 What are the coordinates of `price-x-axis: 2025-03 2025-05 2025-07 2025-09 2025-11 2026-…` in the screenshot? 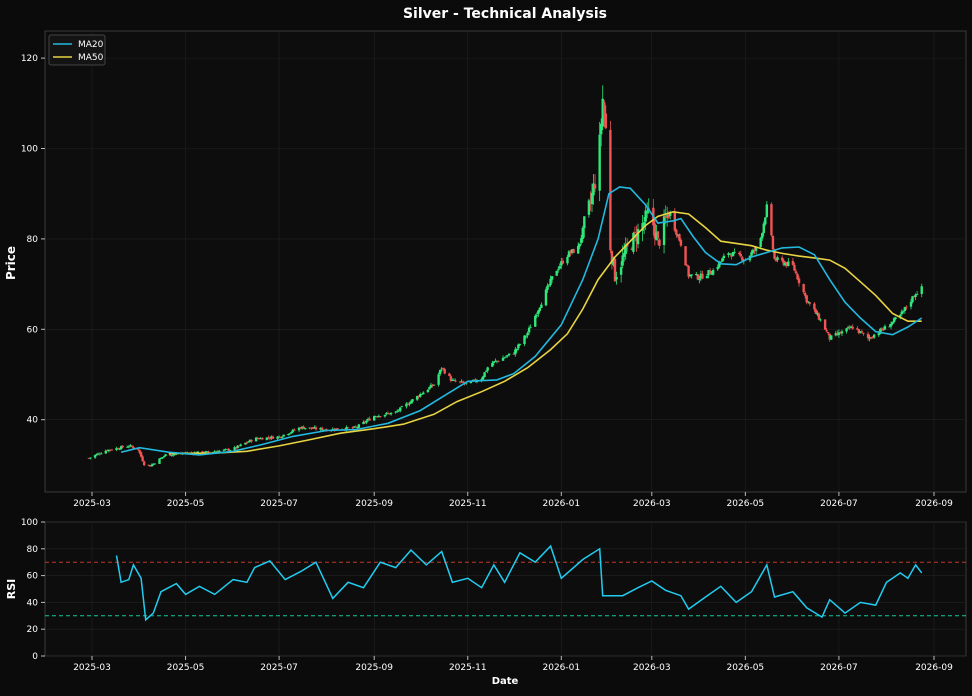 It's located at (513, 500).